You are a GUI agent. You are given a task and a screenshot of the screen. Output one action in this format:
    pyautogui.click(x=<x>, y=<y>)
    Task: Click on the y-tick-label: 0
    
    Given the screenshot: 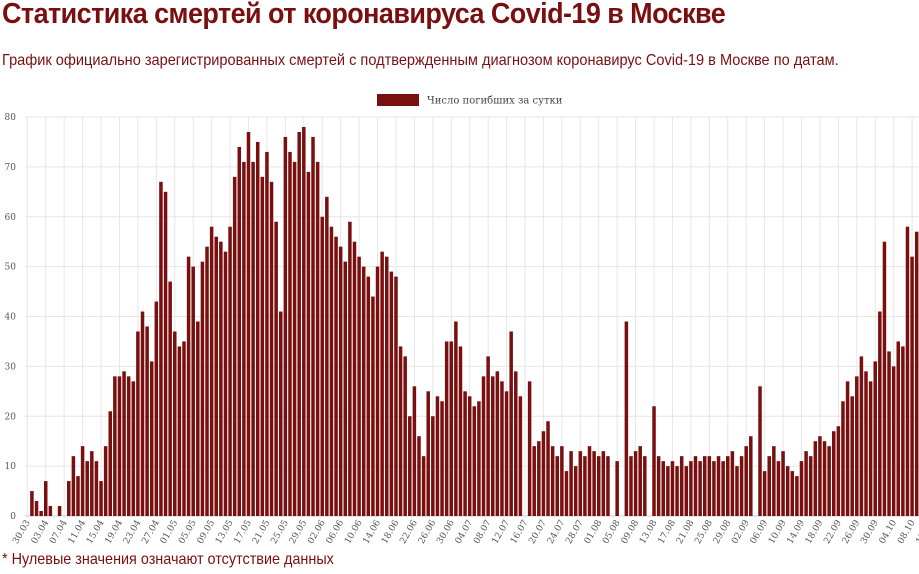 What is the action you would take?
    pyautogui.click(x=13, y=517)
    